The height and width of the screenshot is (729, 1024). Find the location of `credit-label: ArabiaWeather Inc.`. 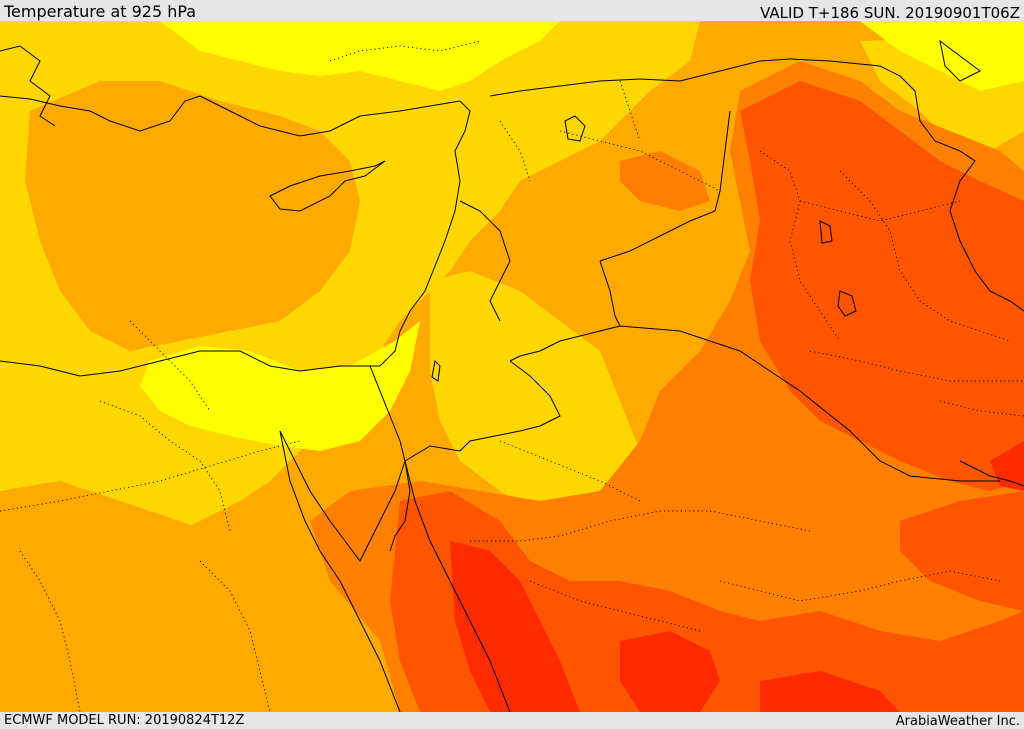

credit-label: ArabiaWeather Inc. is located at coordinates (957, 721).